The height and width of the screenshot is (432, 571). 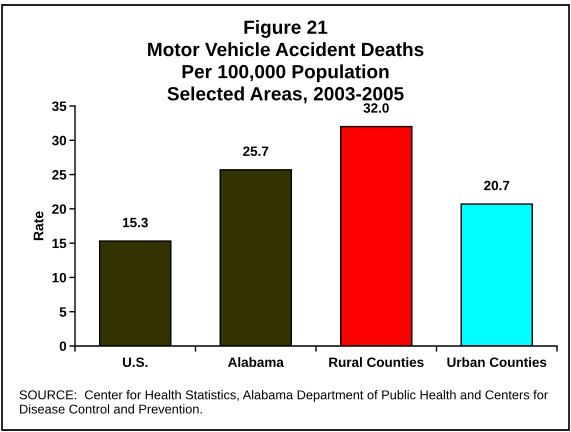 I want to click on source-note: SOURCE: Center for Health Statistics, Alabama Department of Public Health and Centers for Disease Control and Prevention., so click(x=284, y=402).